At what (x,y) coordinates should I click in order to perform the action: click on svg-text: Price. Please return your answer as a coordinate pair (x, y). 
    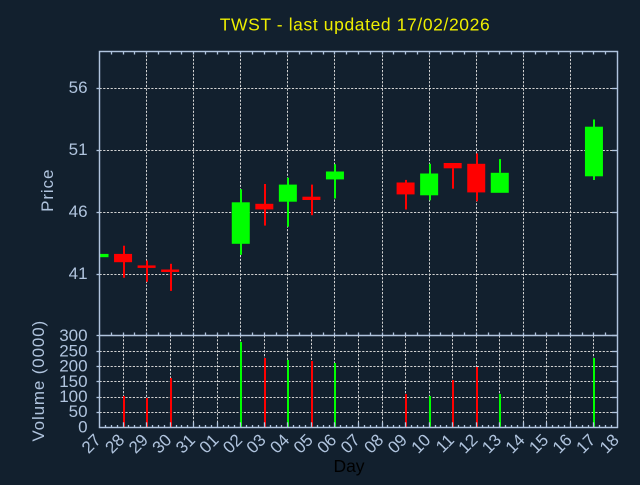
    Looking at the image, I should click on (47, 190).